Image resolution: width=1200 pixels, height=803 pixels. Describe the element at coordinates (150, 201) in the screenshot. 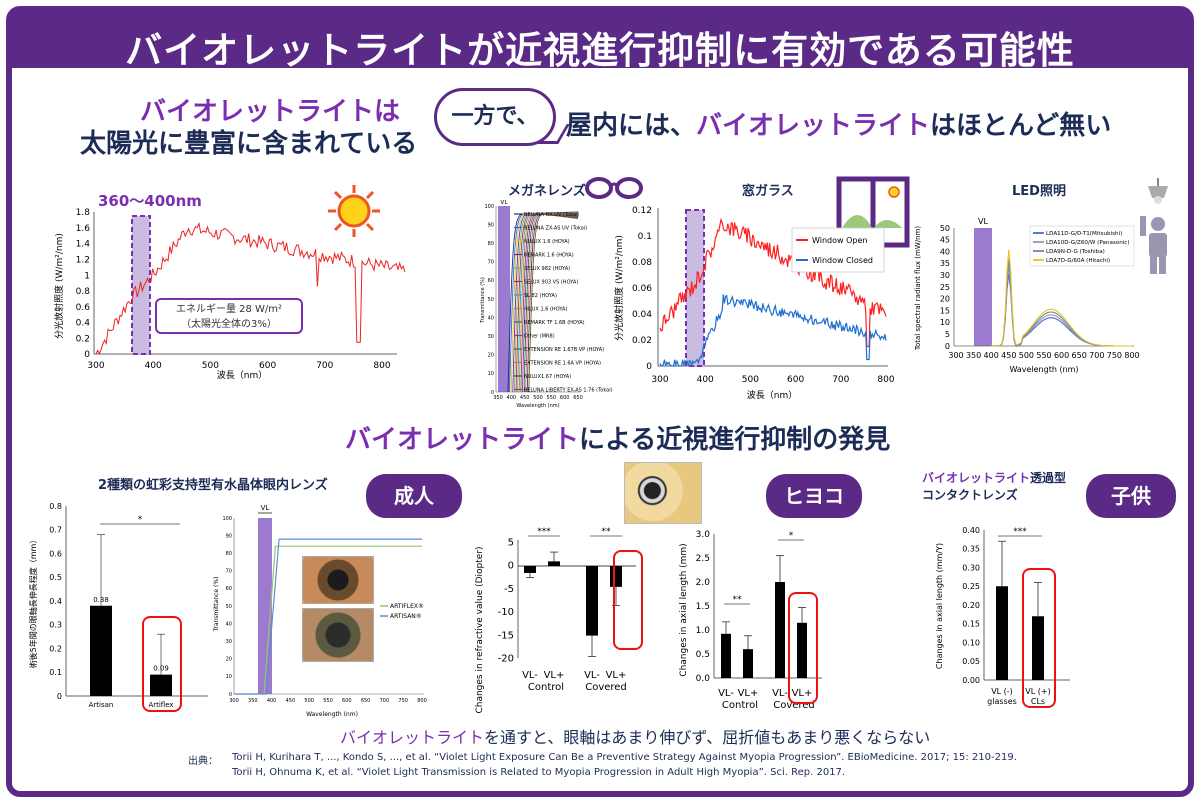

I see `solar-range-label: 360～400nm` at that location.